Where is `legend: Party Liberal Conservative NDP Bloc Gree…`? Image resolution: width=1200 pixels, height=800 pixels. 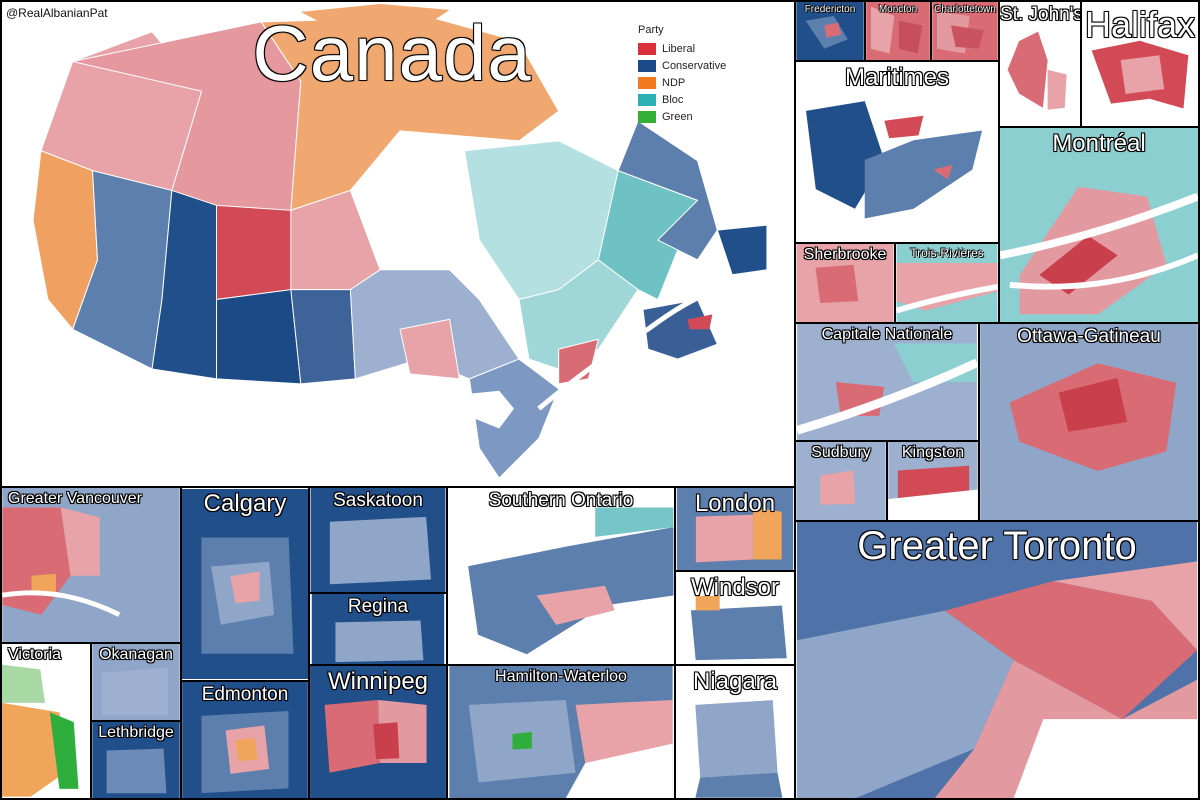 legend: Party Liberal Conservative NDP Bloc Gree… is located at coordinates (682, 74).